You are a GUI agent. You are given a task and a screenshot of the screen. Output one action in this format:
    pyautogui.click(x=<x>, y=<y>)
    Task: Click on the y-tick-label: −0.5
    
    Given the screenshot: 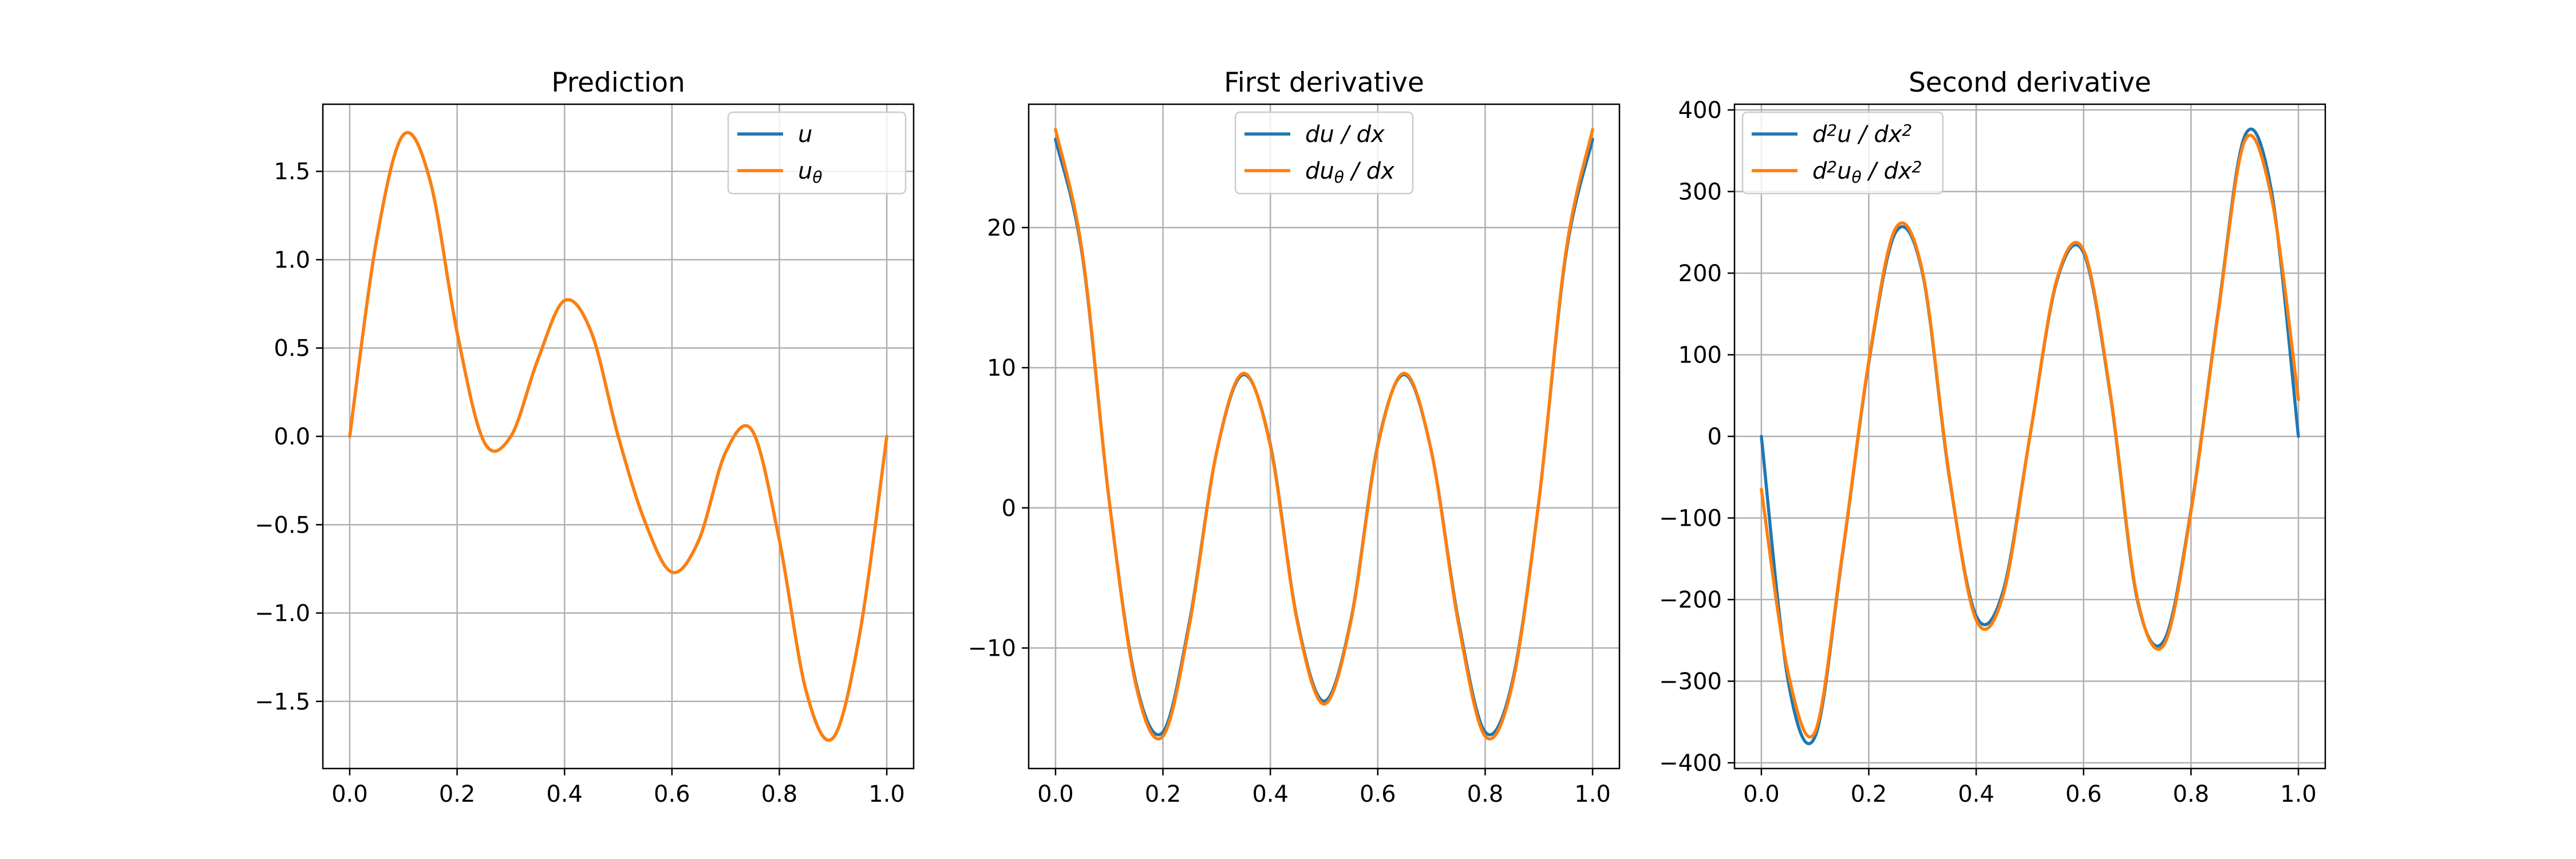 What is the action you would take?
    pyautogui.click(x=282, y=525)
    